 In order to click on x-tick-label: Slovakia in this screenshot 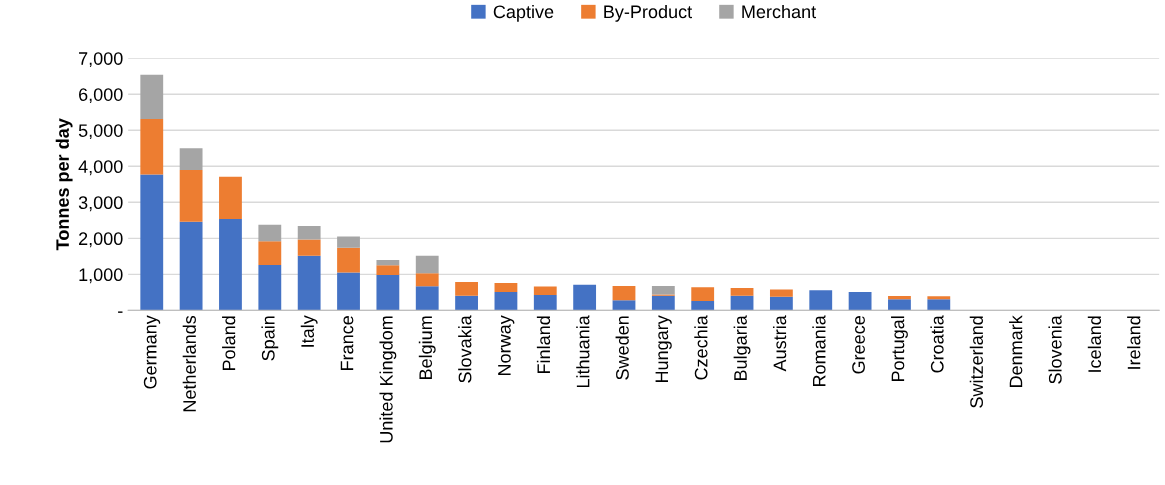, I will do `click(465, 349)`.